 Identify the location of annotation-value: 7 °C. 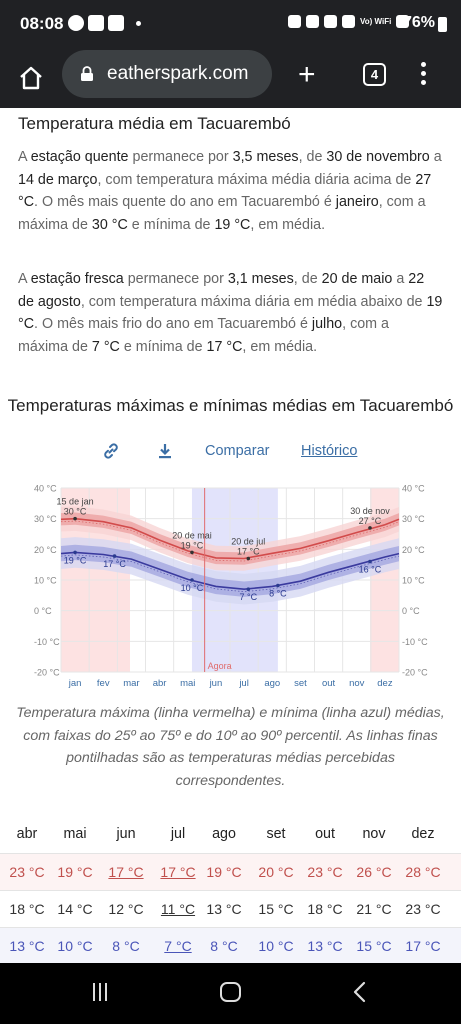
(249, 597).